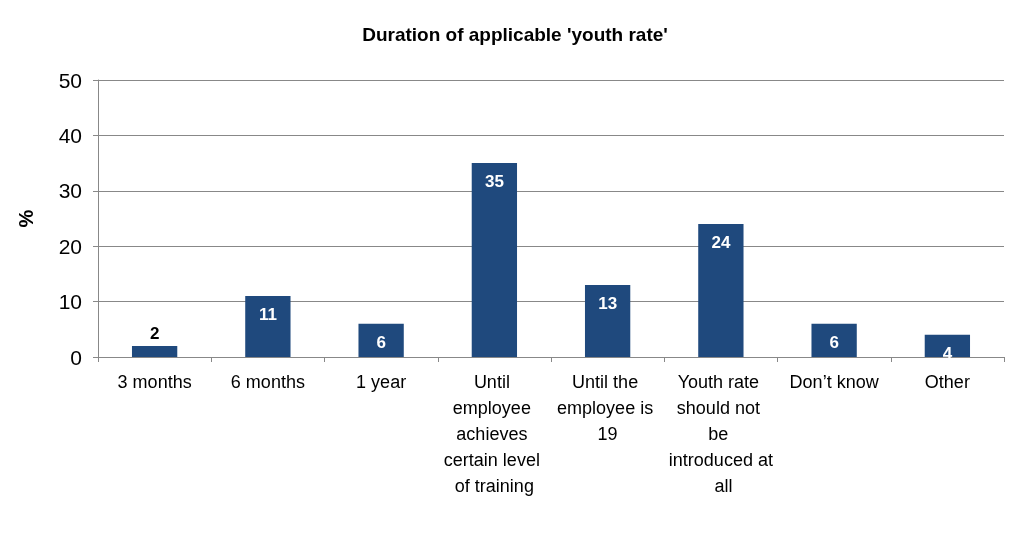  What do you see at coordinates (947, 353) in the screenshot?
I see `data-label: 4` at bounding box center [947, 353].